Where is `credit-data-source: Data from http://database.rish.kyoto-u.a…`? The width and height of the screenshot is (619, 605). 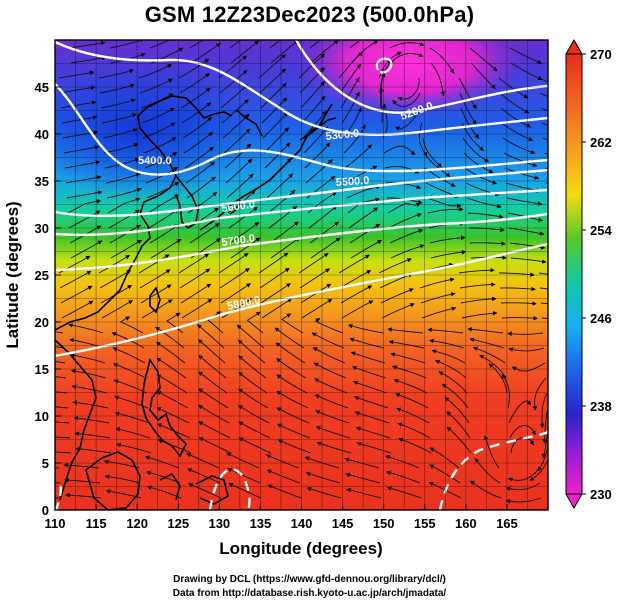 credit-data-source: Data from http://database.rish.kyoto-u.a… is located at coordinates (309, 593).